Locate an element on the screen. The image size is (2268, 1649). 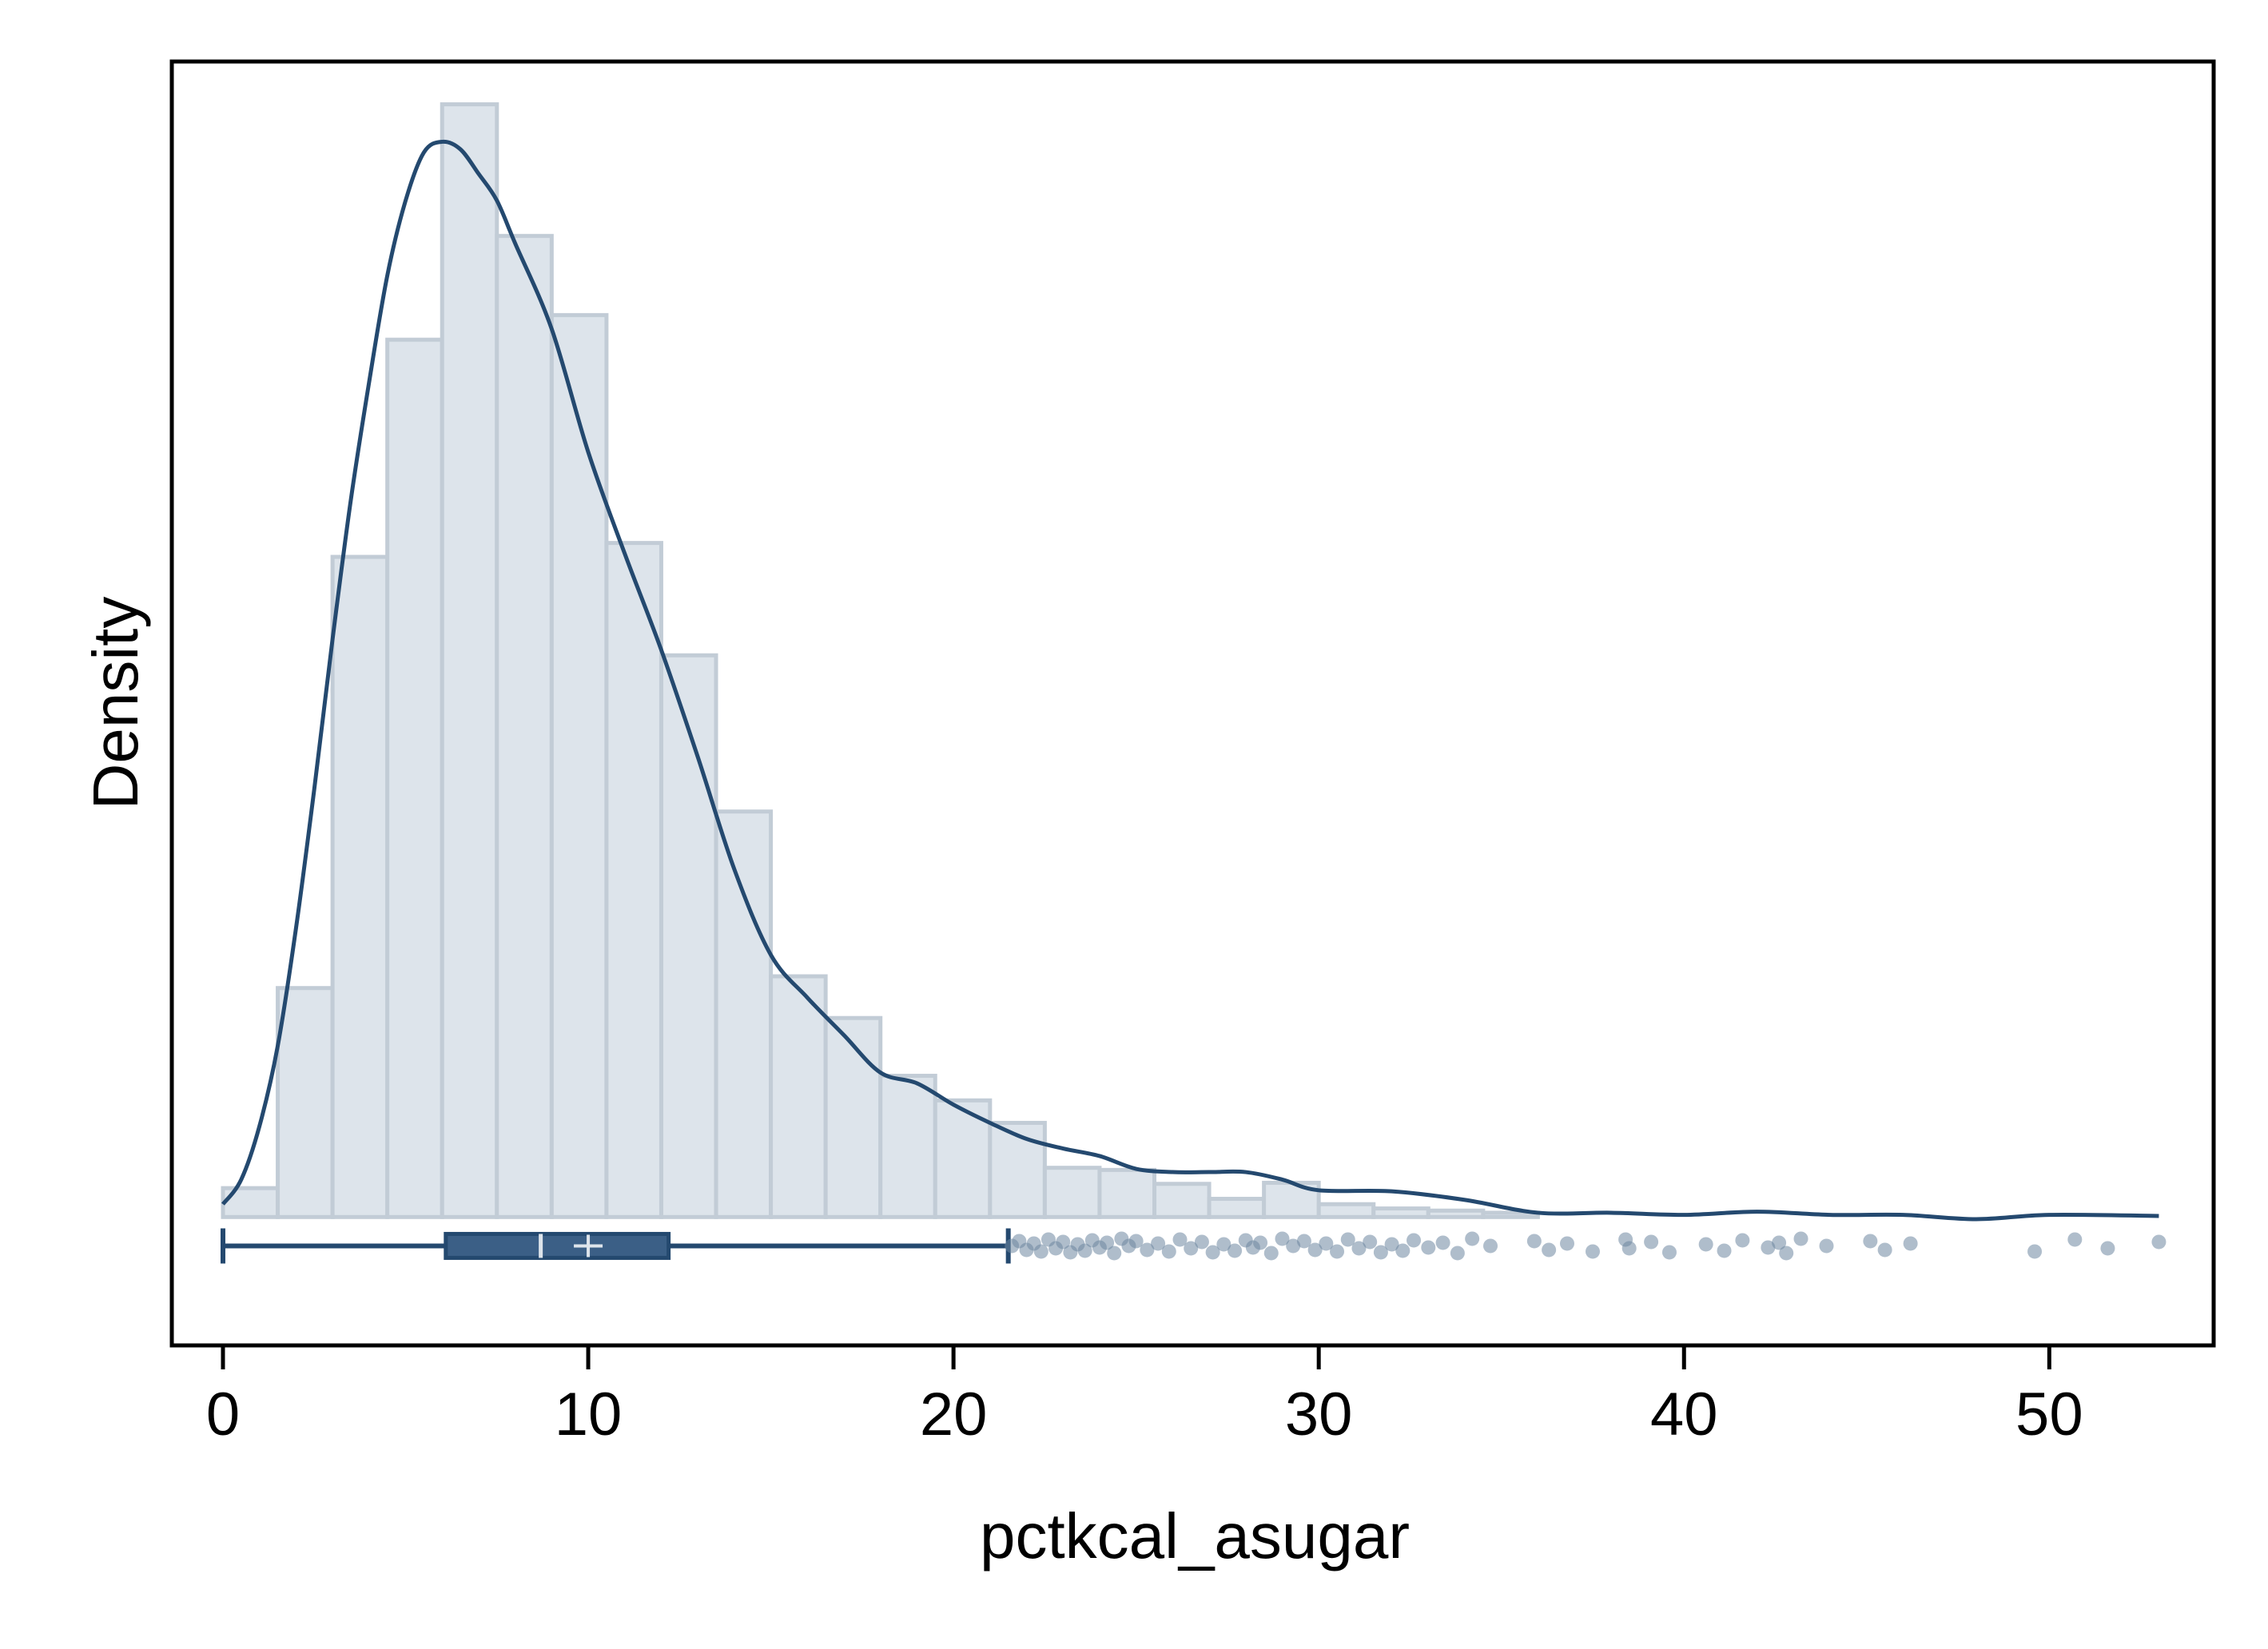
x-tick-label: 30 is located at coordinates (1319, 1414).